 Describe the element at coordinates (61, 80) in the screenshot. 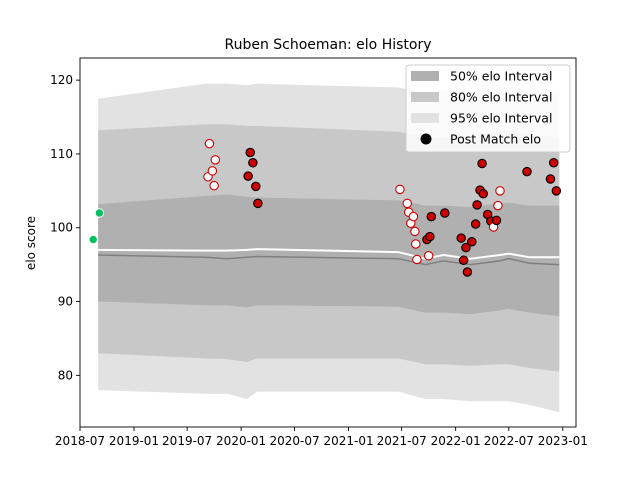

I see `y-tick-label: 120` at that location.